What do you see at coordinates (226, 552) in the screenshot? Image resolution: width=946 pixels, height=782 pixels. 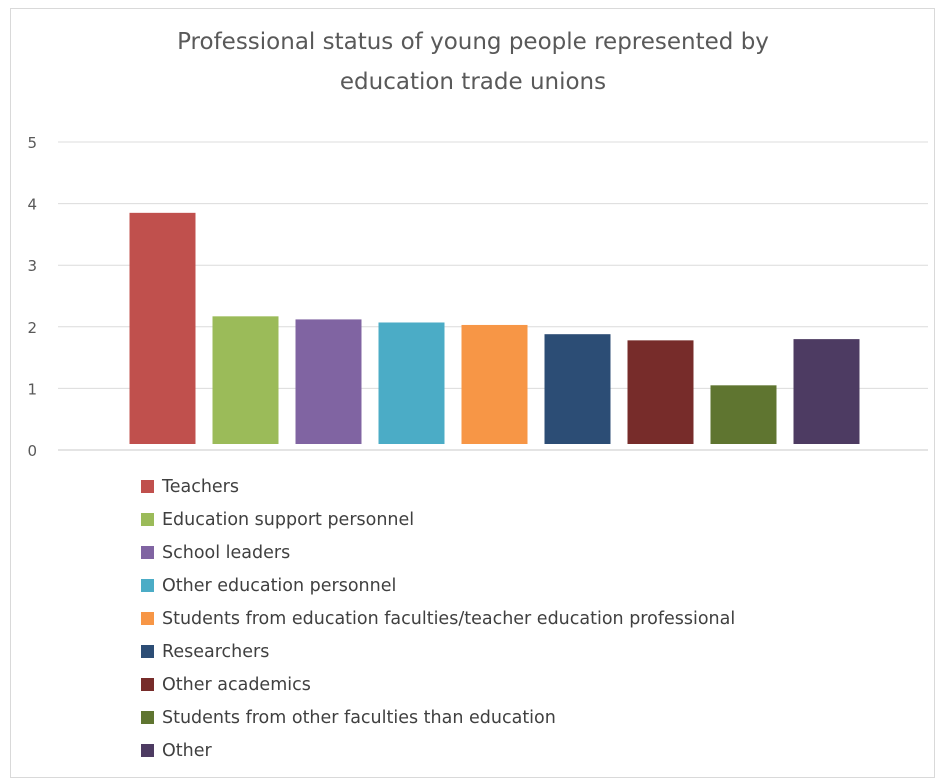 I see `legend-label: School leaders` at bounding box center [226, 552].